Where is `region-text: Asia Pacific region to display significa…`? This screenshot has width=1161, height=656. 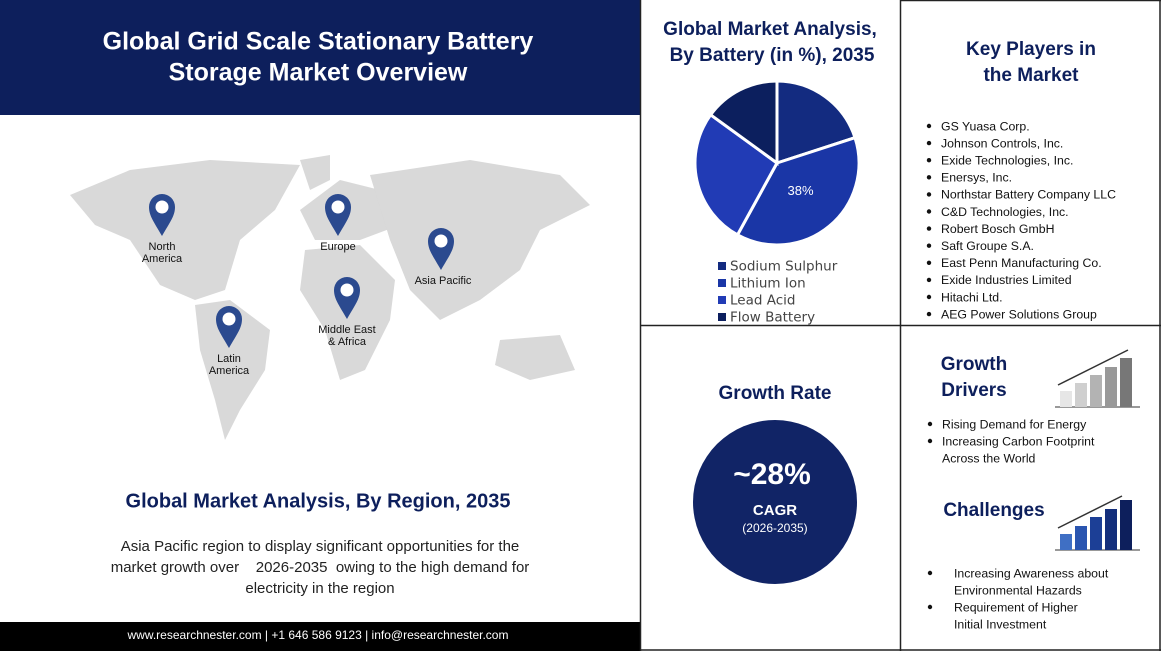 region-text: Asia Pacific region to display significa… is located at coordinates (320, 546).